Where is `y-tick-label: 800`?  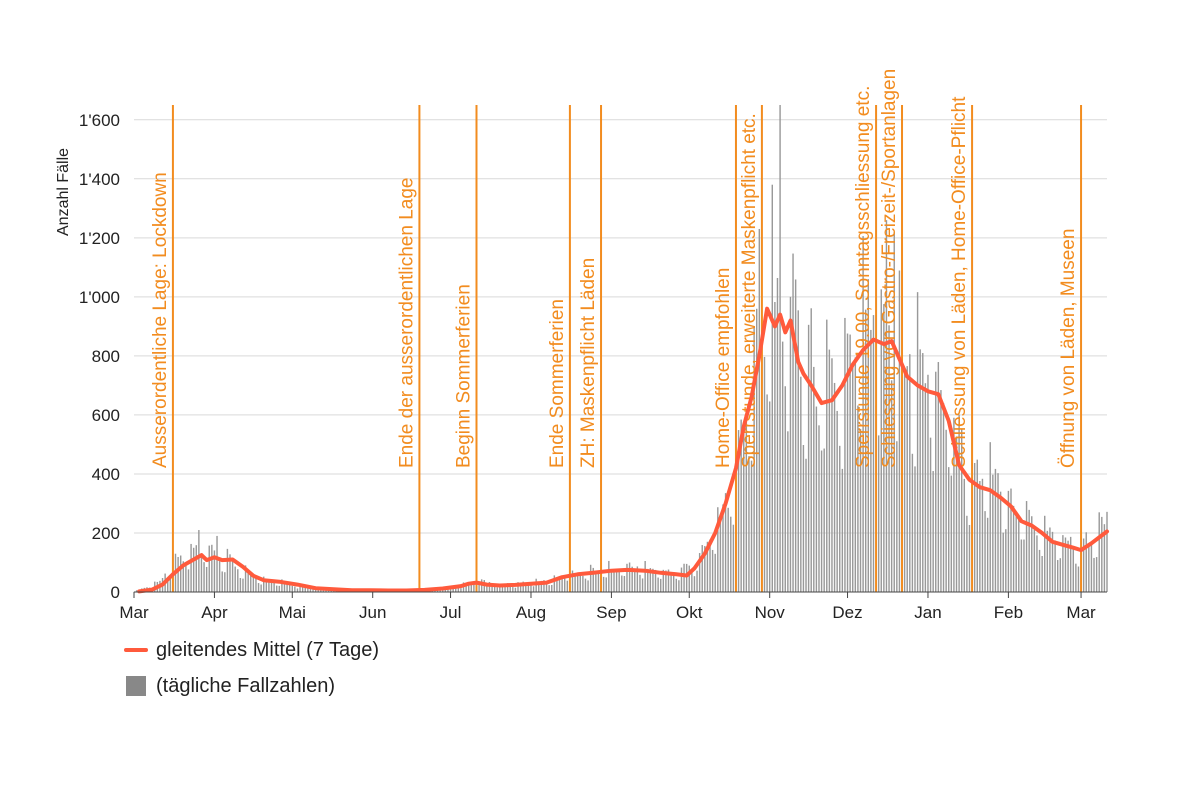
y-tick-label: 800 is located at coordinates (106, 356).